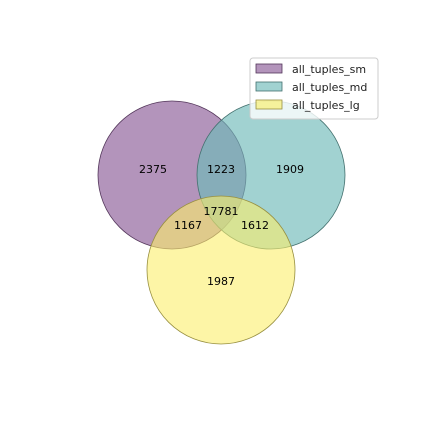 This screenshot has height=432, width=432. What do you see at coordinates (290, 169) in the screenshot?
I see `region-label-md-only: 1909` at bounding box center [290, 169].